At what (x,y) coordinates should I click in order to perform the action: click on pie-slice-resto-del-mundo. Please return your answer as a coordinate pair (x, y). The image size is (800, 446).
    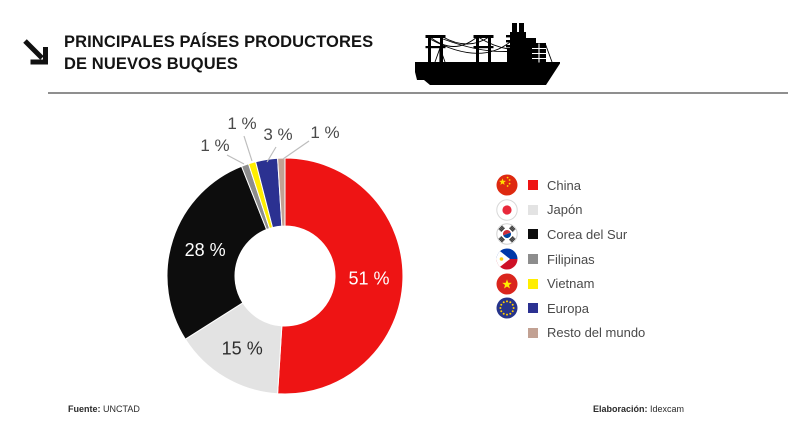
    Looking at the image, I should click on (281, 192).